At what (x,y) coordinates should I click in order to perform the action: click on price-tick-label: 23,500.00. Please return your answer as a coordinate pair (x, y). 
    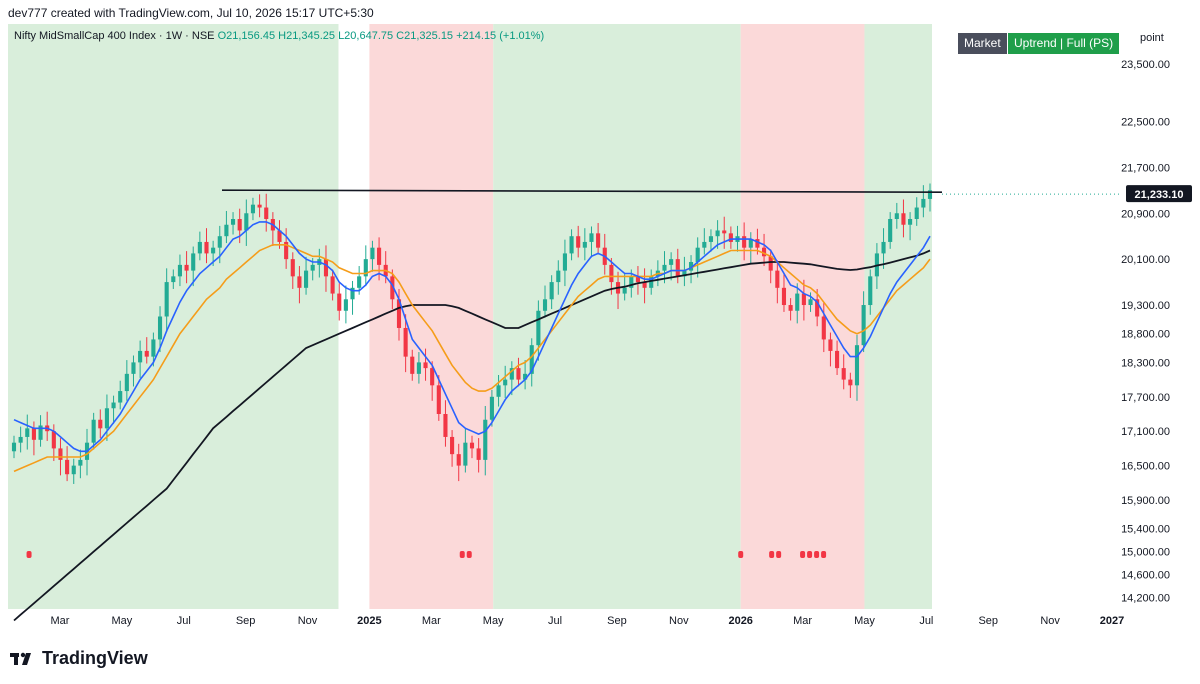
    Looking at the image, I should click on (1145, 65).